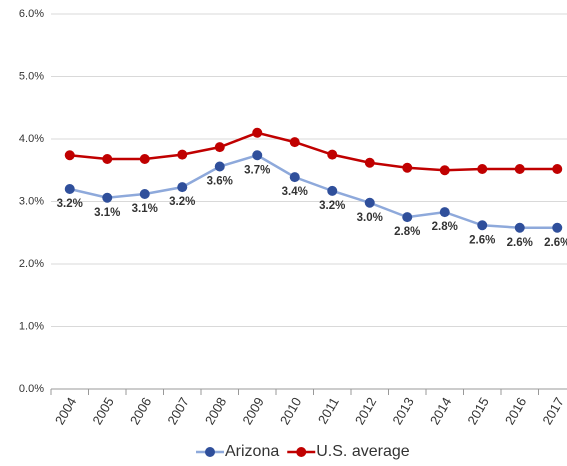 The height and width of the screenshot is (466, 567). Describe the element at coordinates (295, 192) in the screenshot. I see `value-label: 3.4%` at that location.